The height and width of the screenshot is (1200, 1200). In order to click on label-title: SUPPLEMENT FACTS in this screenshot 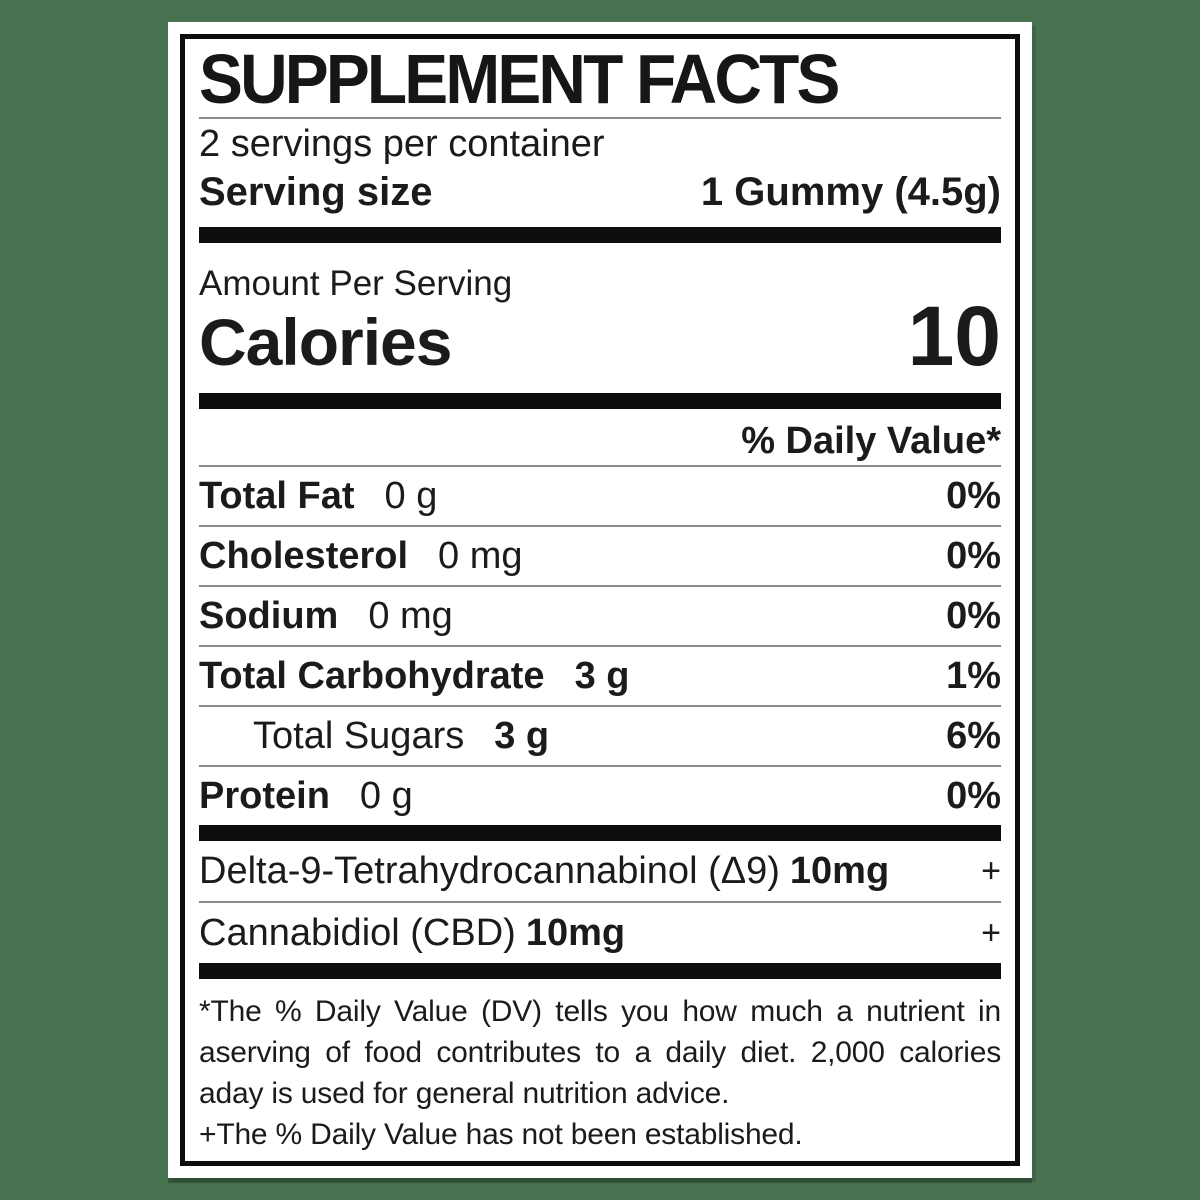, I will do `click(519, 79)`.